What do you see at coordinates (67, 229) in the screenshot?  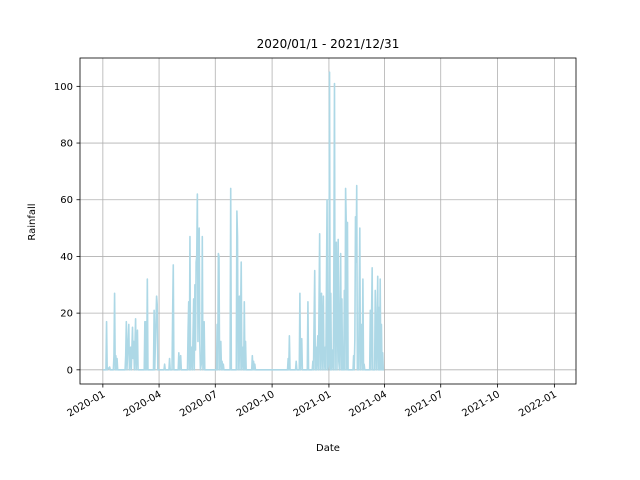 I see `y-axis: 0 20 40 60 80 100` at bounding box center [67, 229].